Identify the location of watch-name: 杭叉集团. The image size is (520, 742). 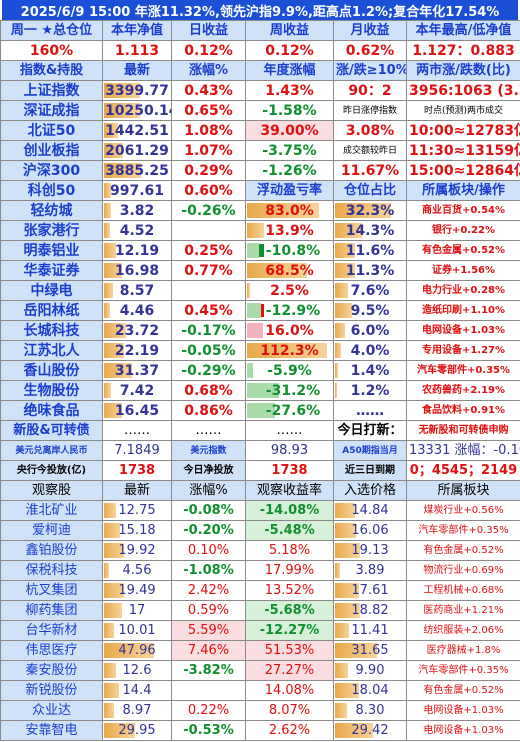
(51, 590).